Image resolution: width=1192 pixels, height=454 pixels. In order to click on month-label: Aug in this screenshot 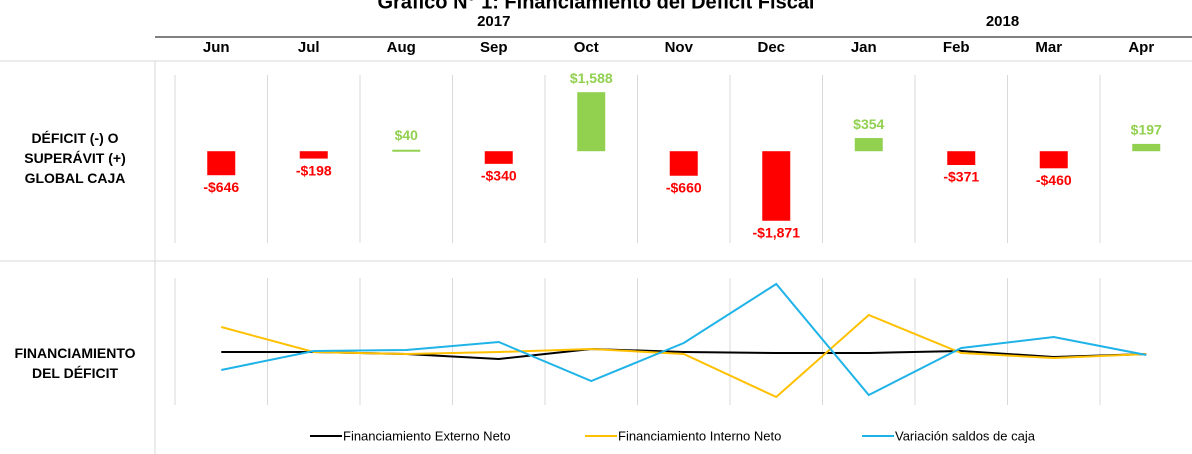, I will do `click(401, 47)`.